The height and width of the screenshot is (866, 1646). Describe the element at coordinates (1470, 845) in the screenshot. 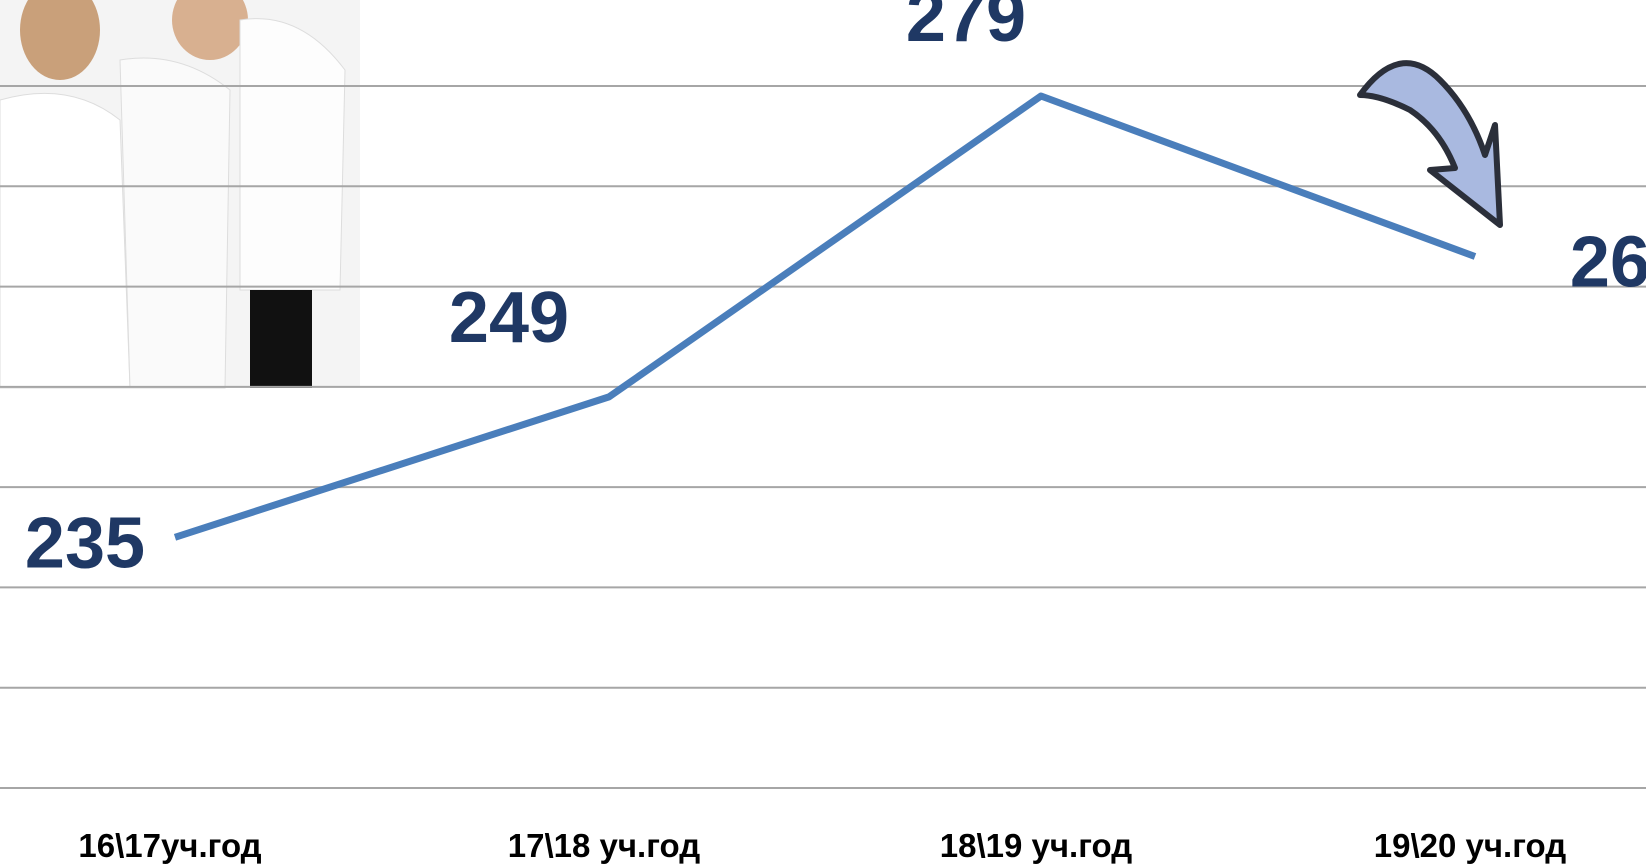

I see `x-tick-label: 19\20 уч.год` at that location.